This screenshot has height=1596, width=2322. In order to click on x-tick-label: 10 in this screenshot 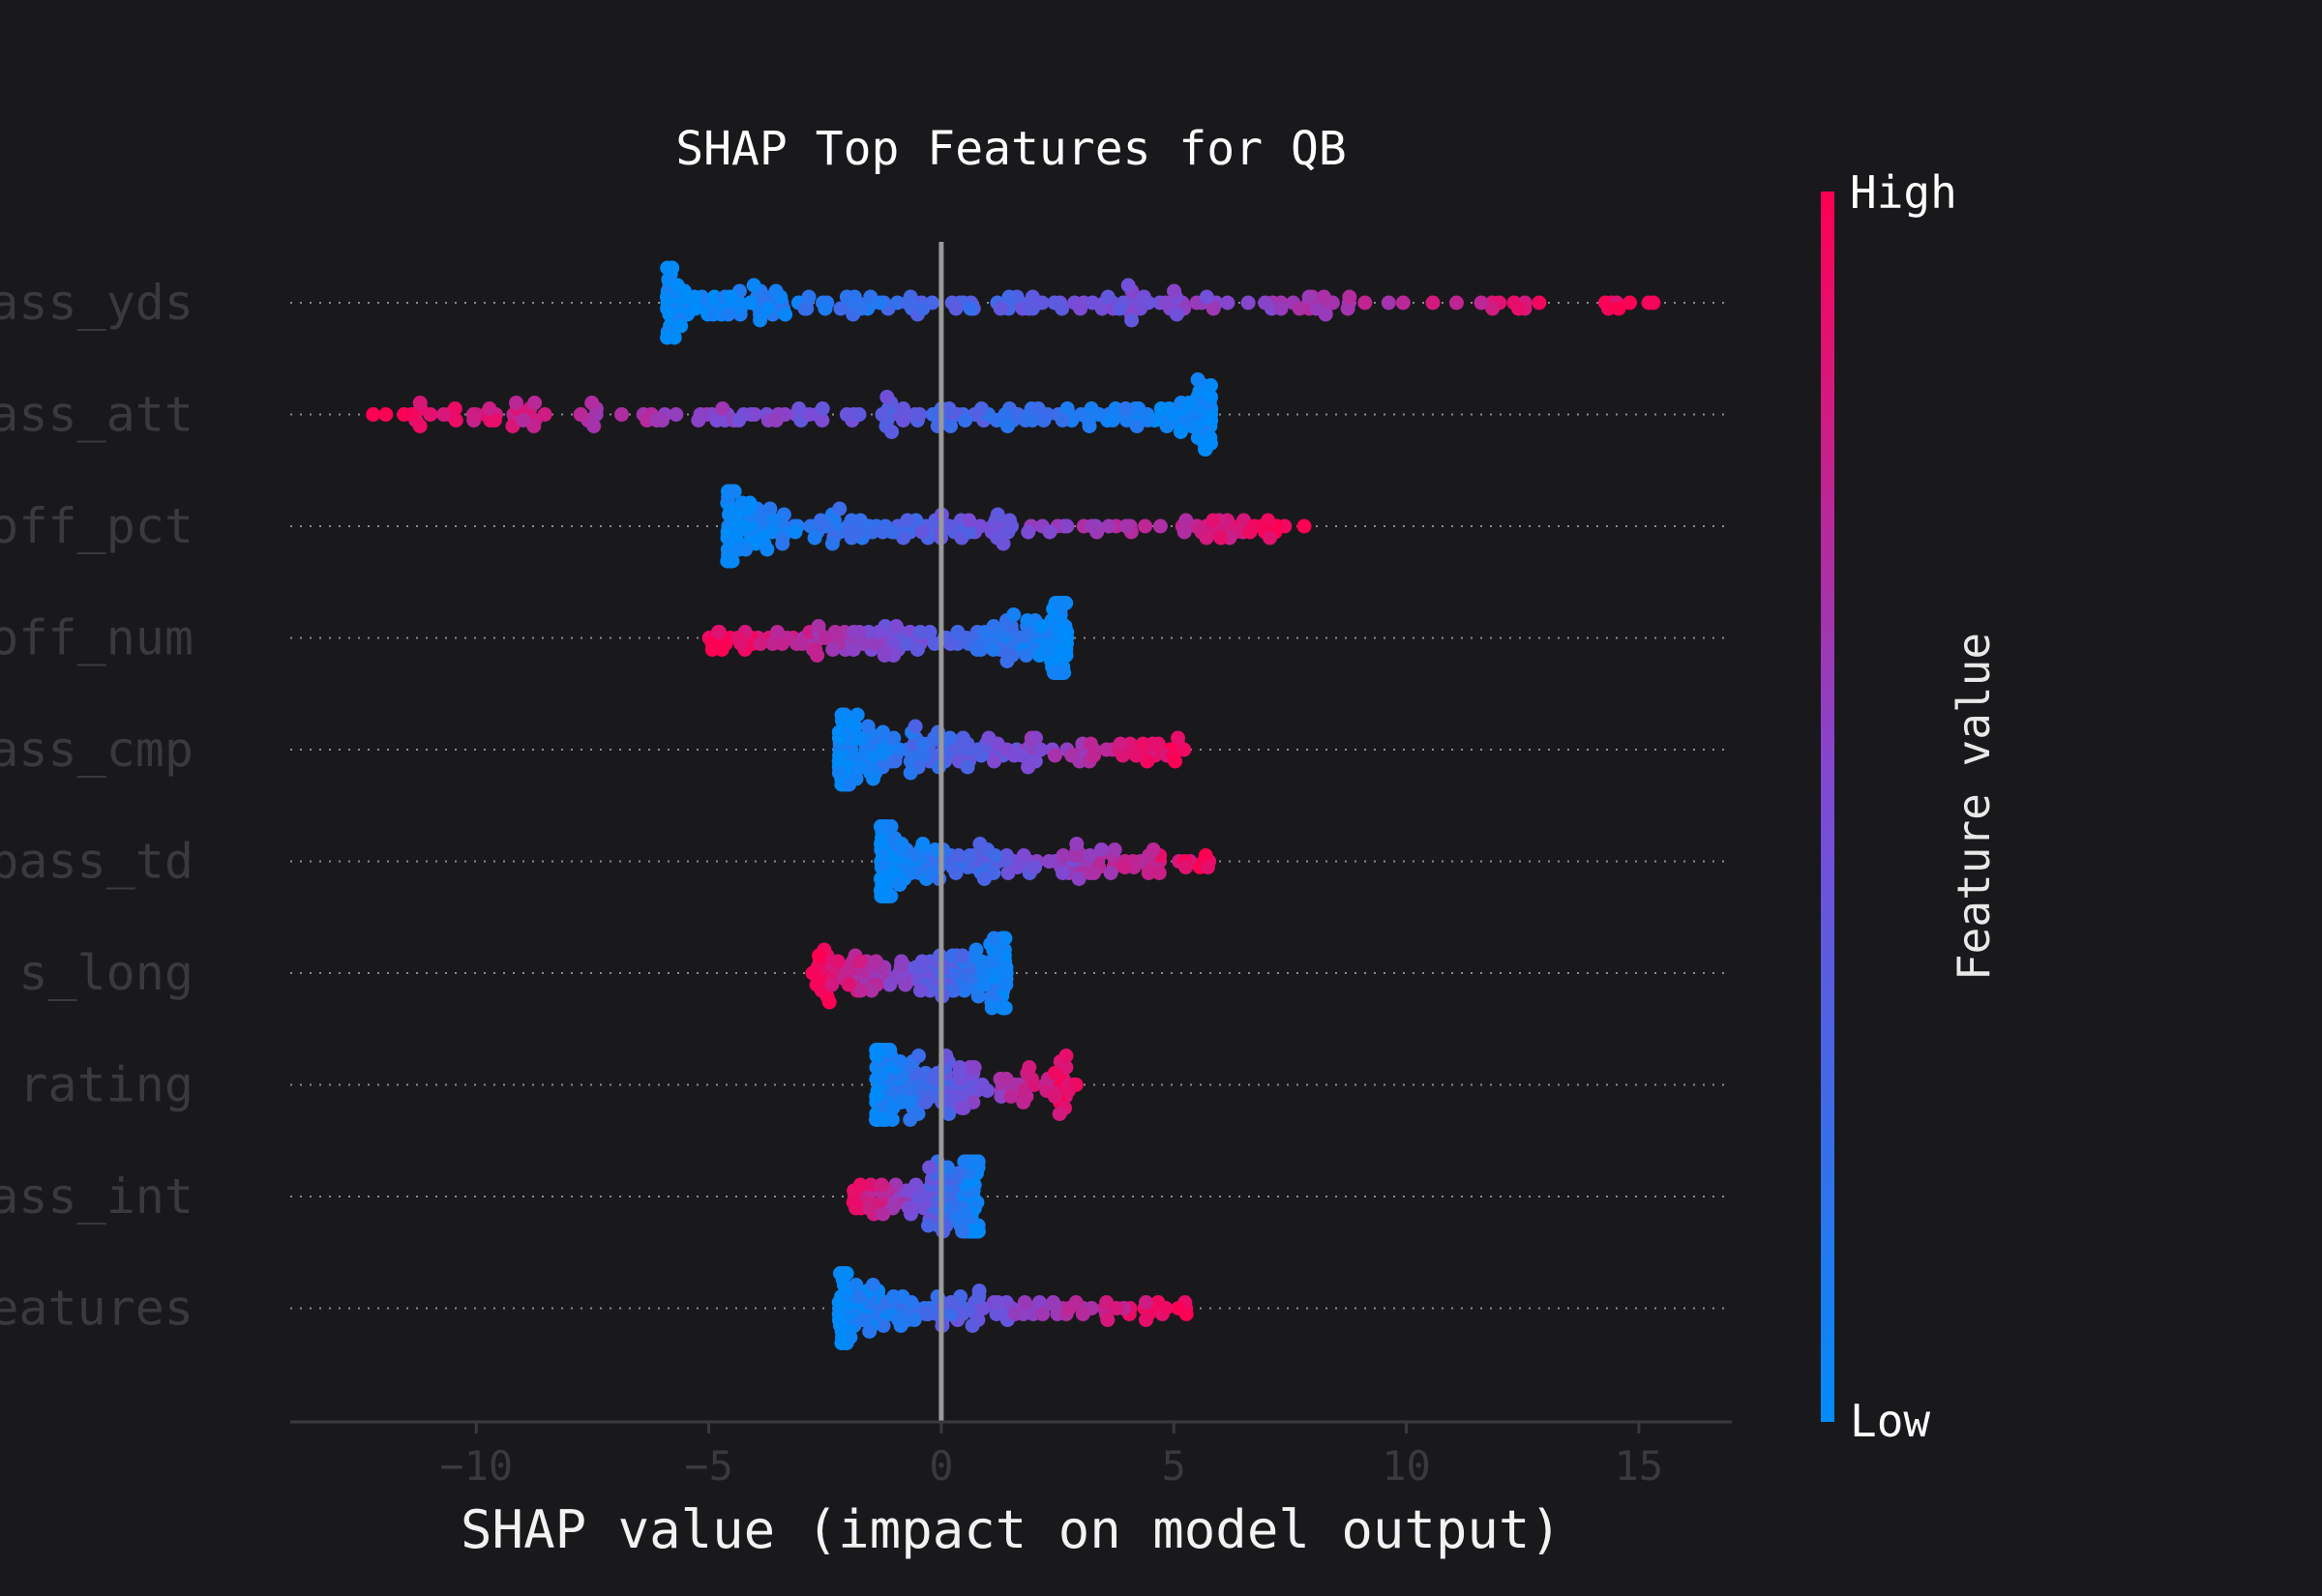, I will do `click(1406, 1466)`.